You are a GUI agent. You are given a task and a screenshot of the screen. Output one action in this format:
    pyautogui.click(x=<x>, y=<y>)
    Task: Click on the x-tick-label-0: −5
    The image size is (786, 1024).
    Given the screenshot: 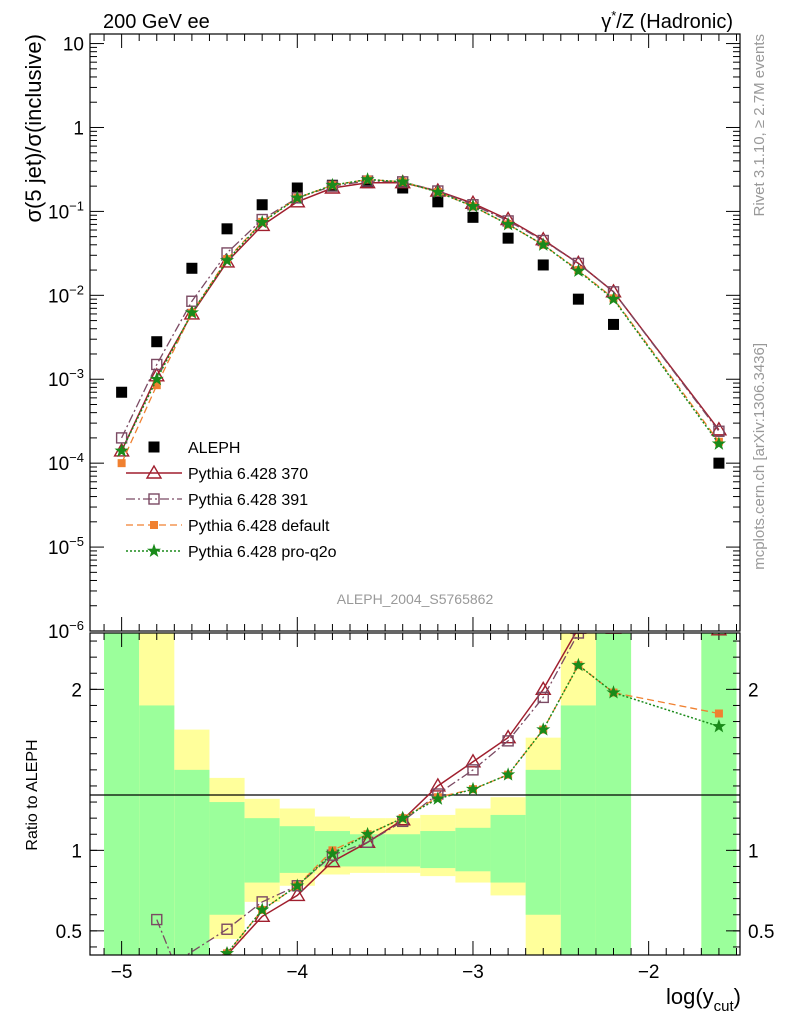 What is the action you would take?
    pyautogui.click(x=122, y=972)
    